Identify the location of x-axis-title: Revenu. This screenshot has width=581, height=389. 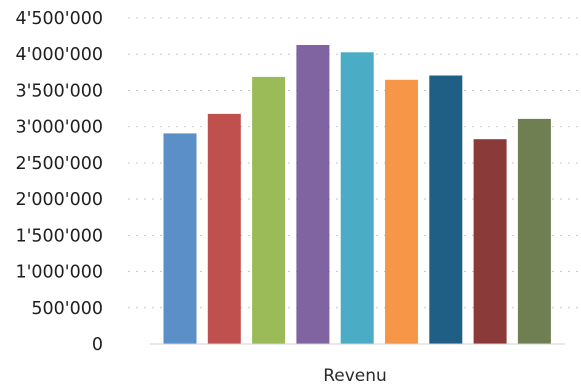
(355, 376).